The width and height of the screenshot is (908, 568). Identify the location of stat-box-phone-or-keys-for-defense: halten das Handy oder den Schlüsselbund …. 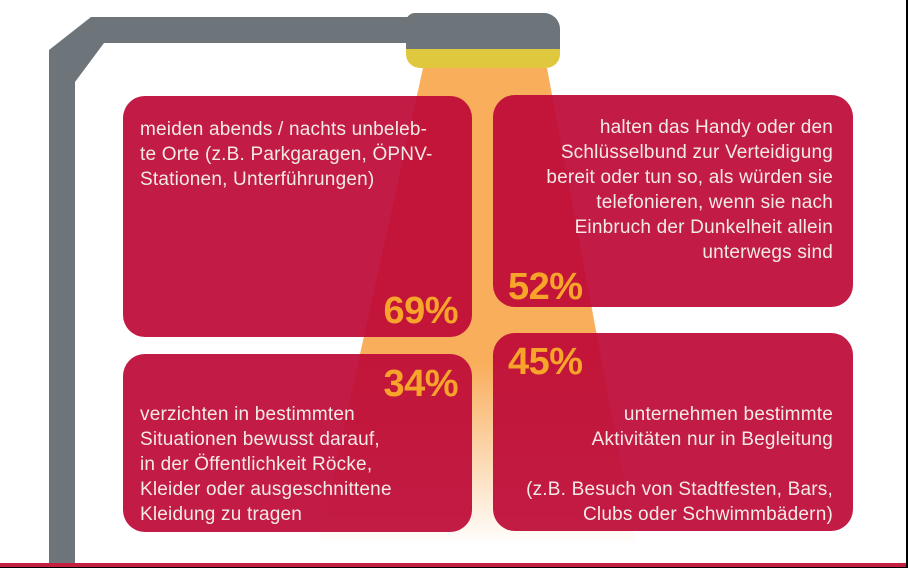
(673, 201).